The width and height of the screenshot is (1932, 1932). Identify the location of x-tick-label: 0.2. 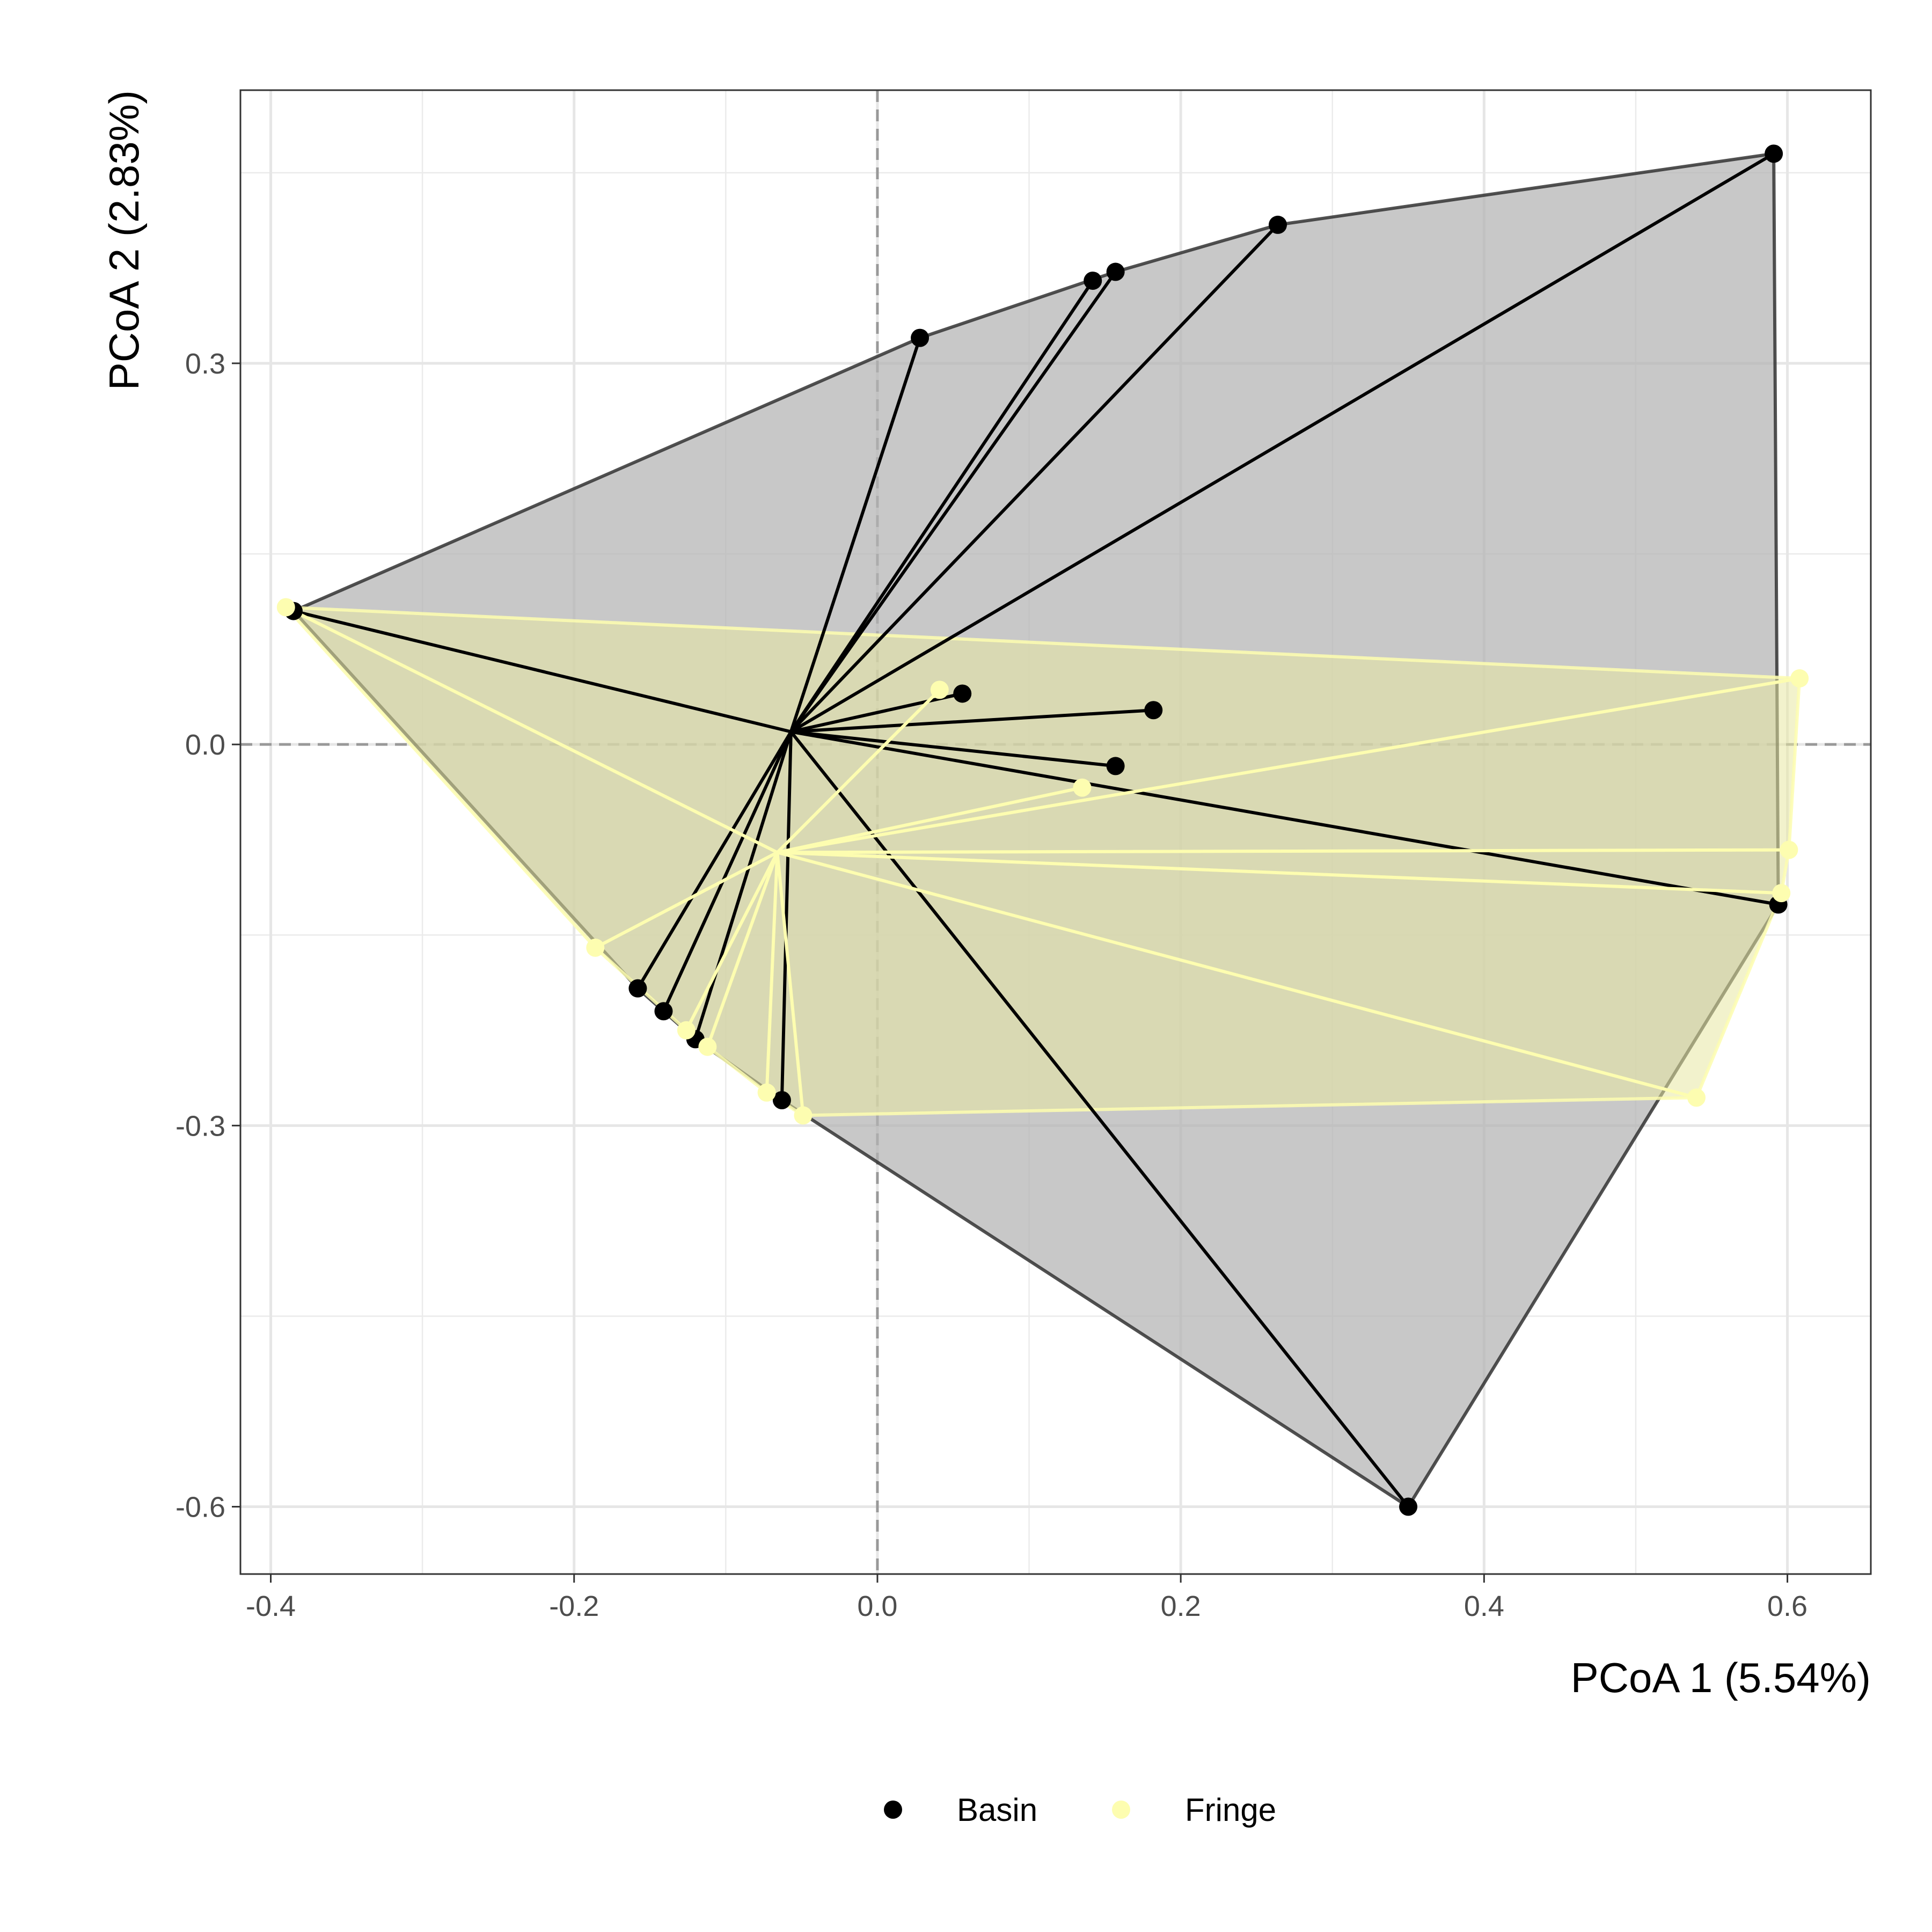
(1181, 1606).